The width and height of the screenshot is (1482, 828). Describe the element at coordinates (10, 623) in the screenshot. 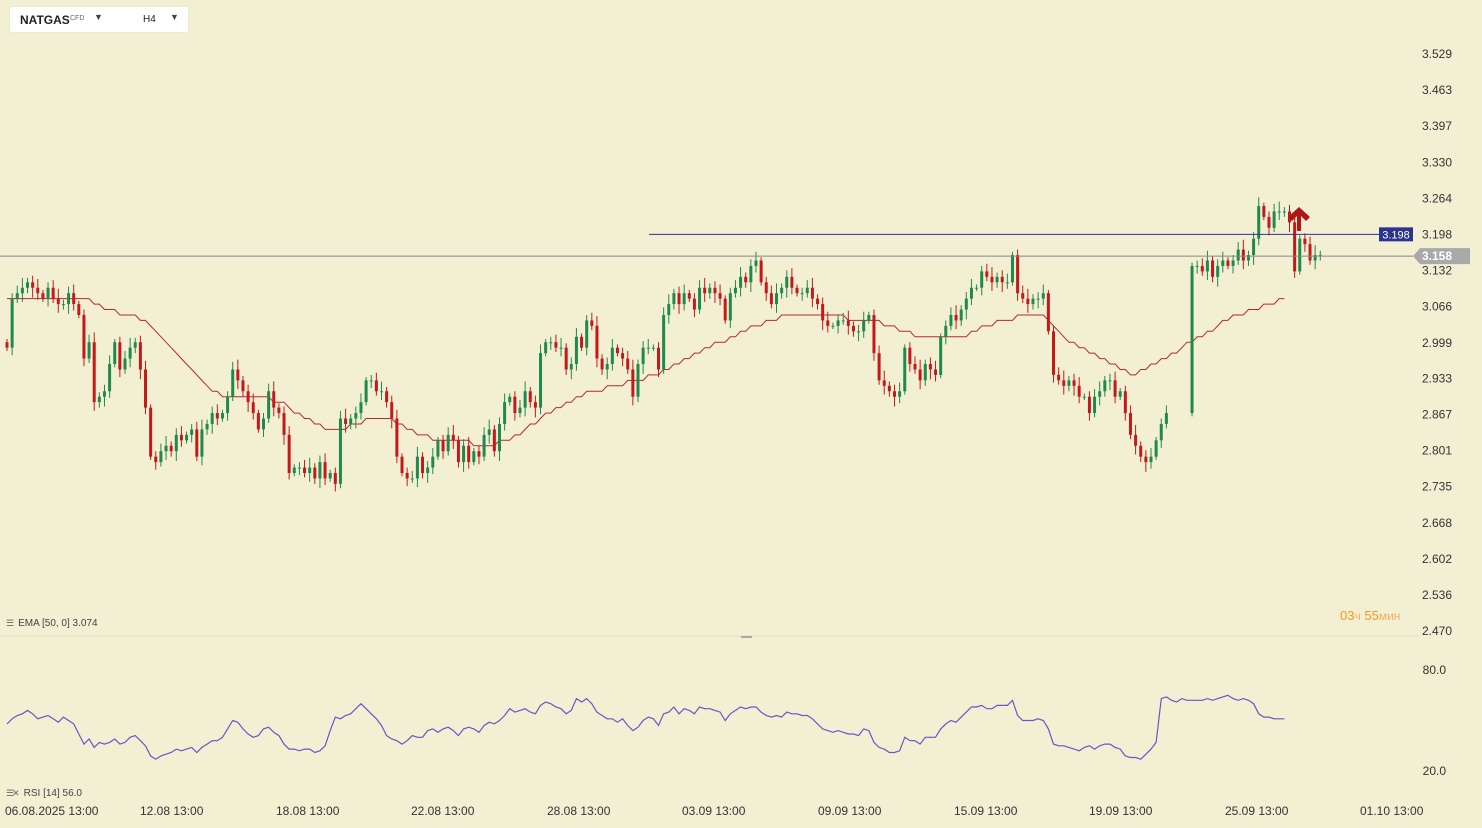

I see `ema-menu-icon: ☰` at that location.